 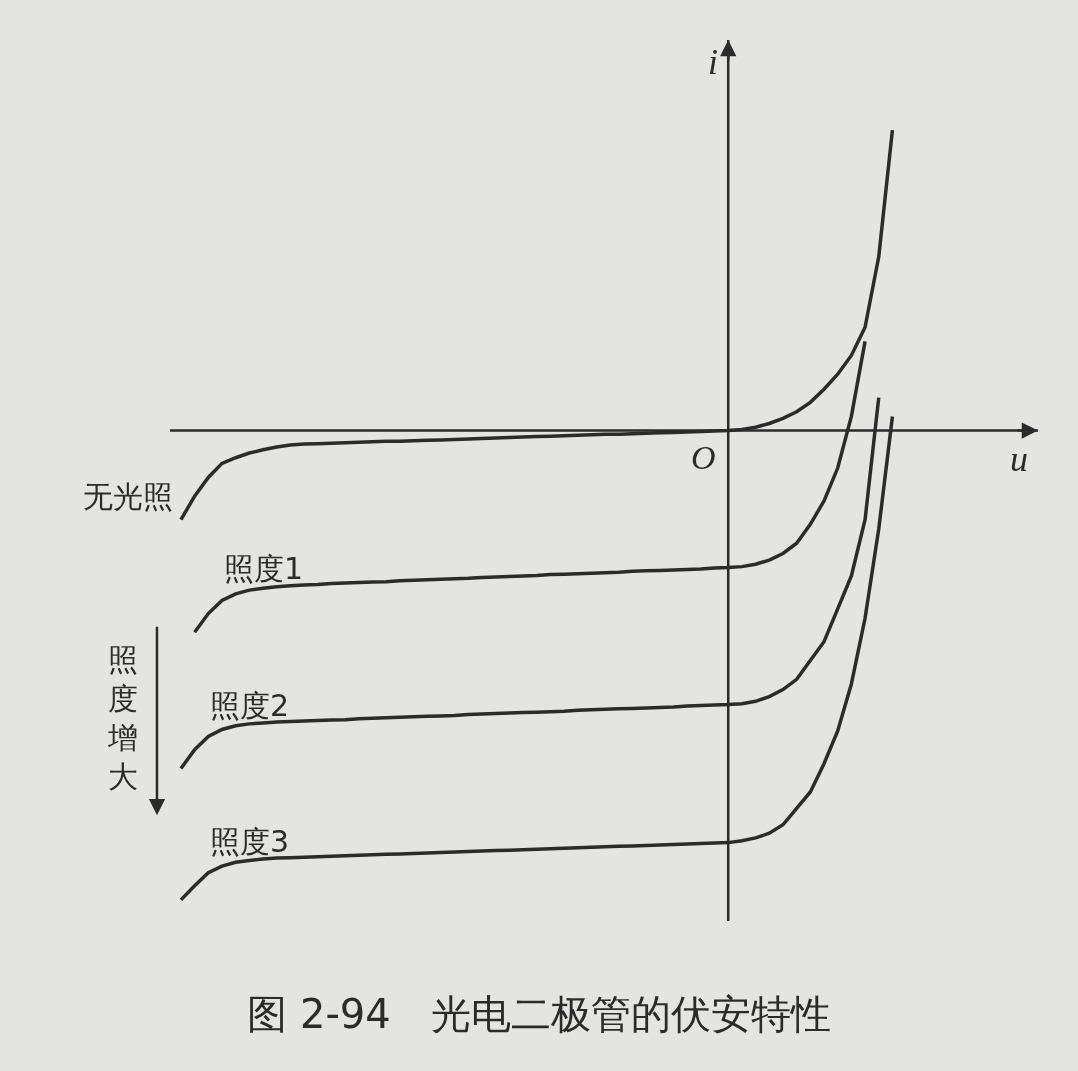 What do you see at coordinates (128, 496) in the screenshot?
I see `series-label: 无光照` at bounding box center [128, 496].